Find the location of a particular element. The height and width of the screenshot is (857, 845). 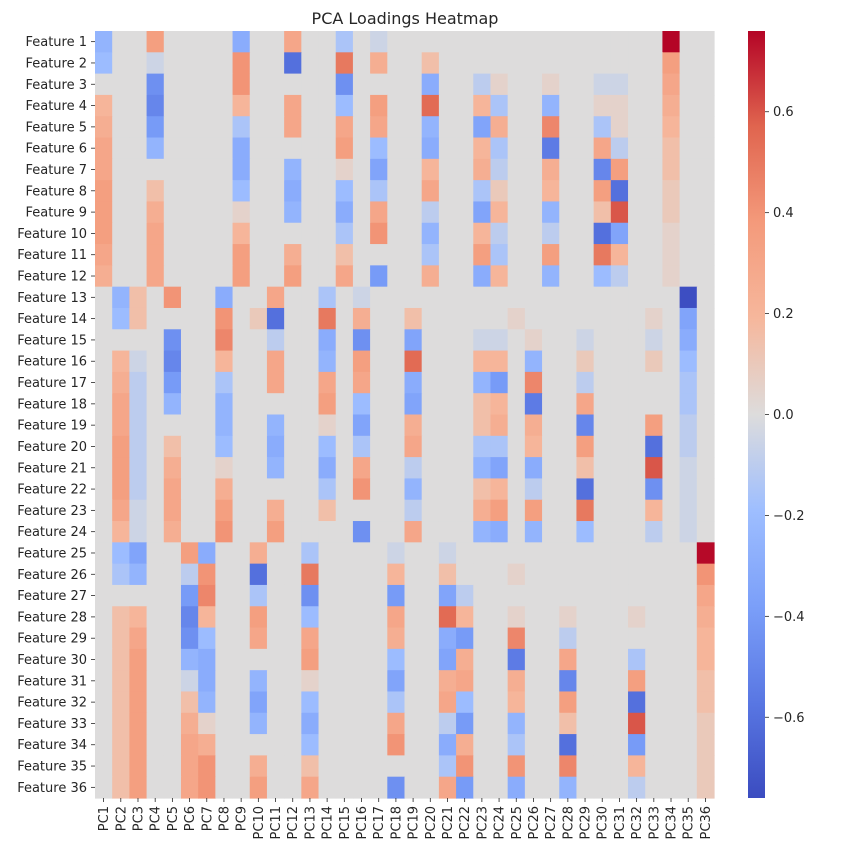

y-tick-label: Feature 15 is located at coordinates (52, 340).